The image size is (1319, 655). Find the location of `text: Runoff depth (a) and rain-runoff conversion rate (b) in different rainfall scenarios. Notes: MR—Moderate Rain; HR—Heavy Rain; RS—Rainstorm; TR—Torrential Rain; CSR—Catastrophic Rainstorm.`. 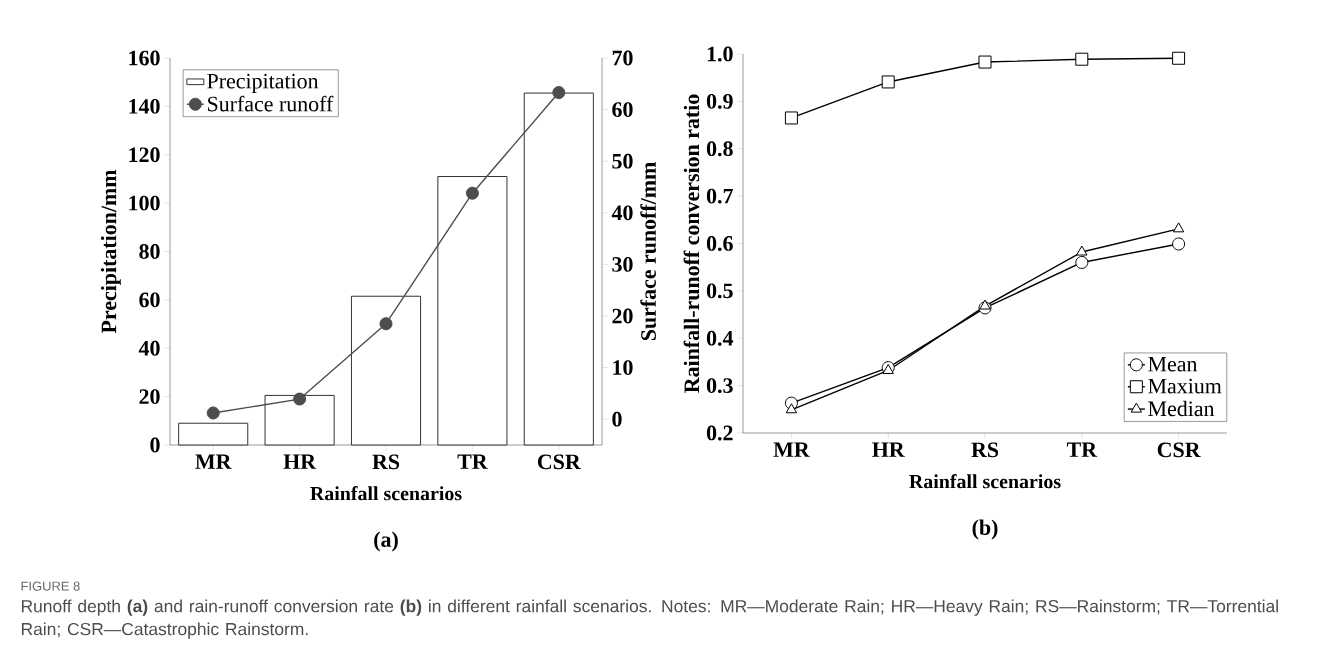

text: Runoff depth (a) and rain-runoff conversion rate (b) in different rainfall scenarios. Notes: MR—Moderate Rain; HR—Heavy Rain; RS—Rainstorm; TR—Torrential Rain; CSR—Catastrophic Rainstorm. is located at coordinates (649, 619).